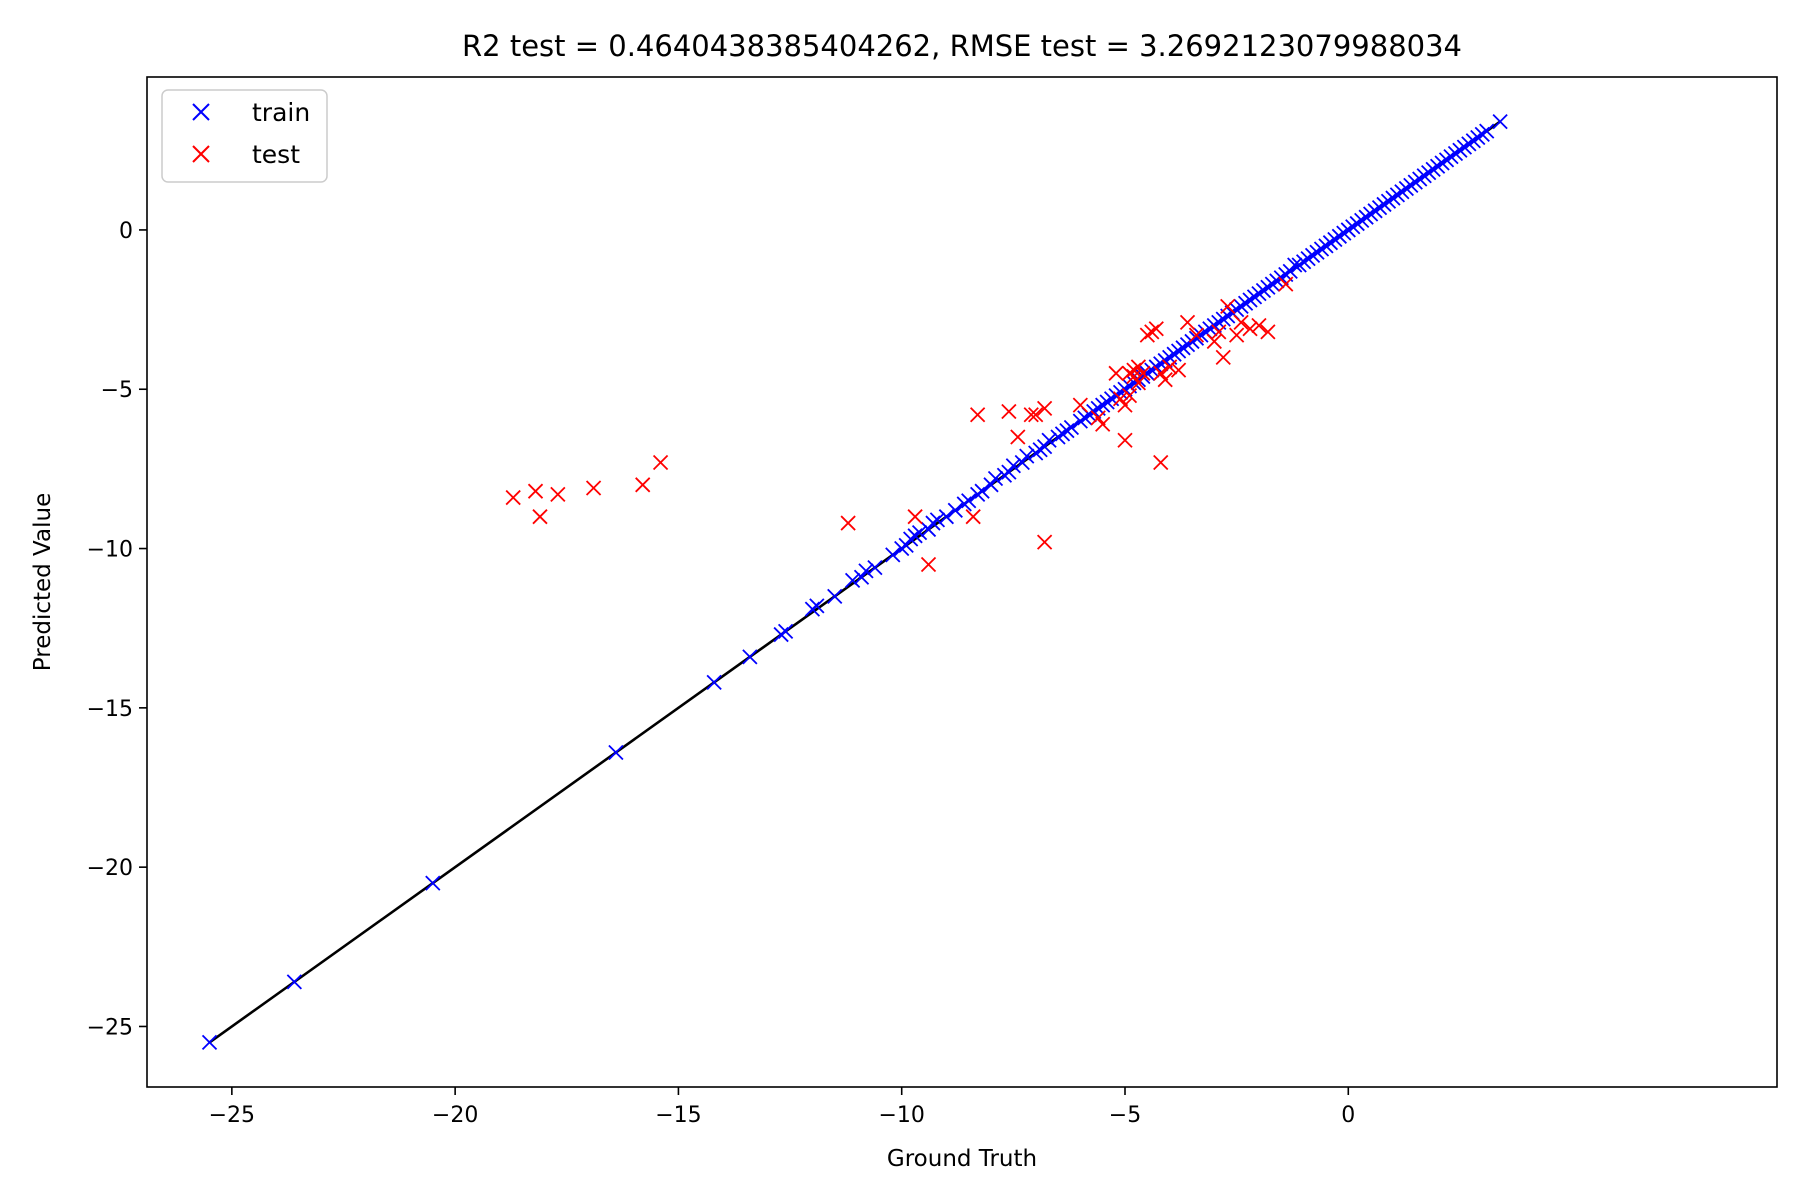 This screenshot has width=1800, height=1200. I want to click on y-tick-label: −25, so click(110, 1027).